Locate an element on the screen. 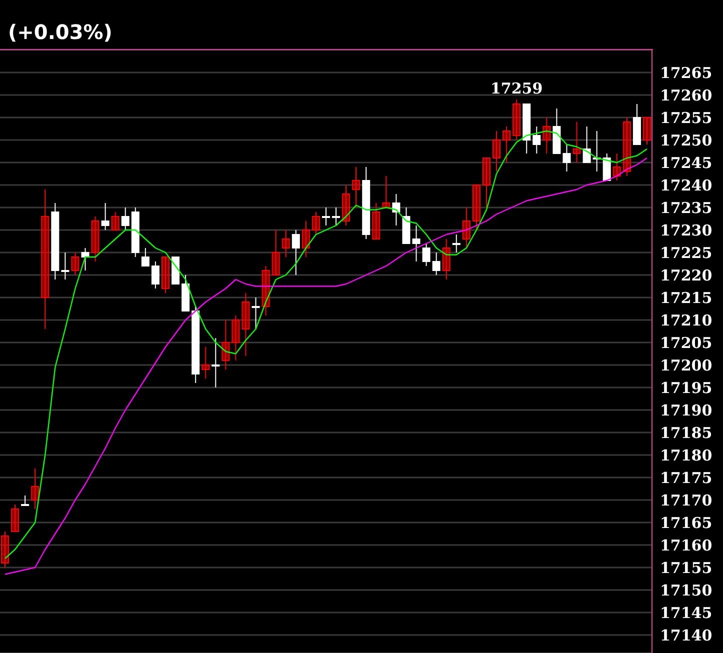 Image resolution: width=723 pixels, height=653 pixels. y-tick-label: 17210 is located at coordinates (686, 320).